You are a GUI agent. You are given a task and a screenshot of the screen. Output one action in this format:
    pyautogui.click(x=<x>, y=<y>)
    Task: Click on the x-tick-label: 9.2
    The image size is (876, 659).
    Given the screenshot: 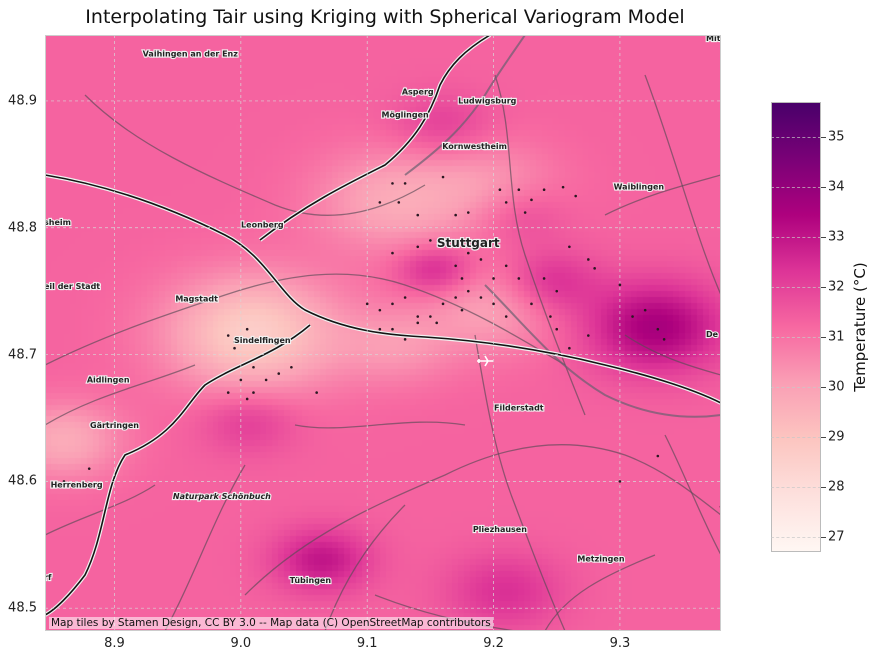 What is the action you would take?
    pyautogui.click(x=493, y=643)
    